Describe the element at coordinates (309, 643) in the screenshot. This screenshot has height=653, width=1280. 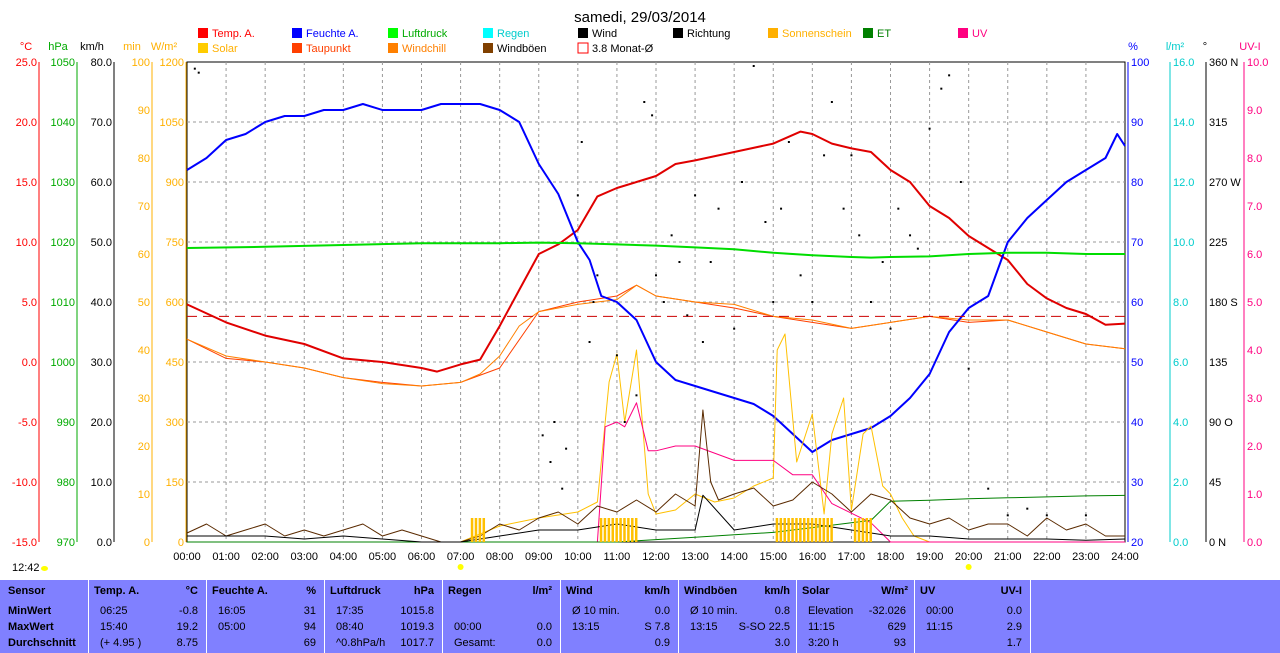
I see `table-cell-value: 69` at that location.